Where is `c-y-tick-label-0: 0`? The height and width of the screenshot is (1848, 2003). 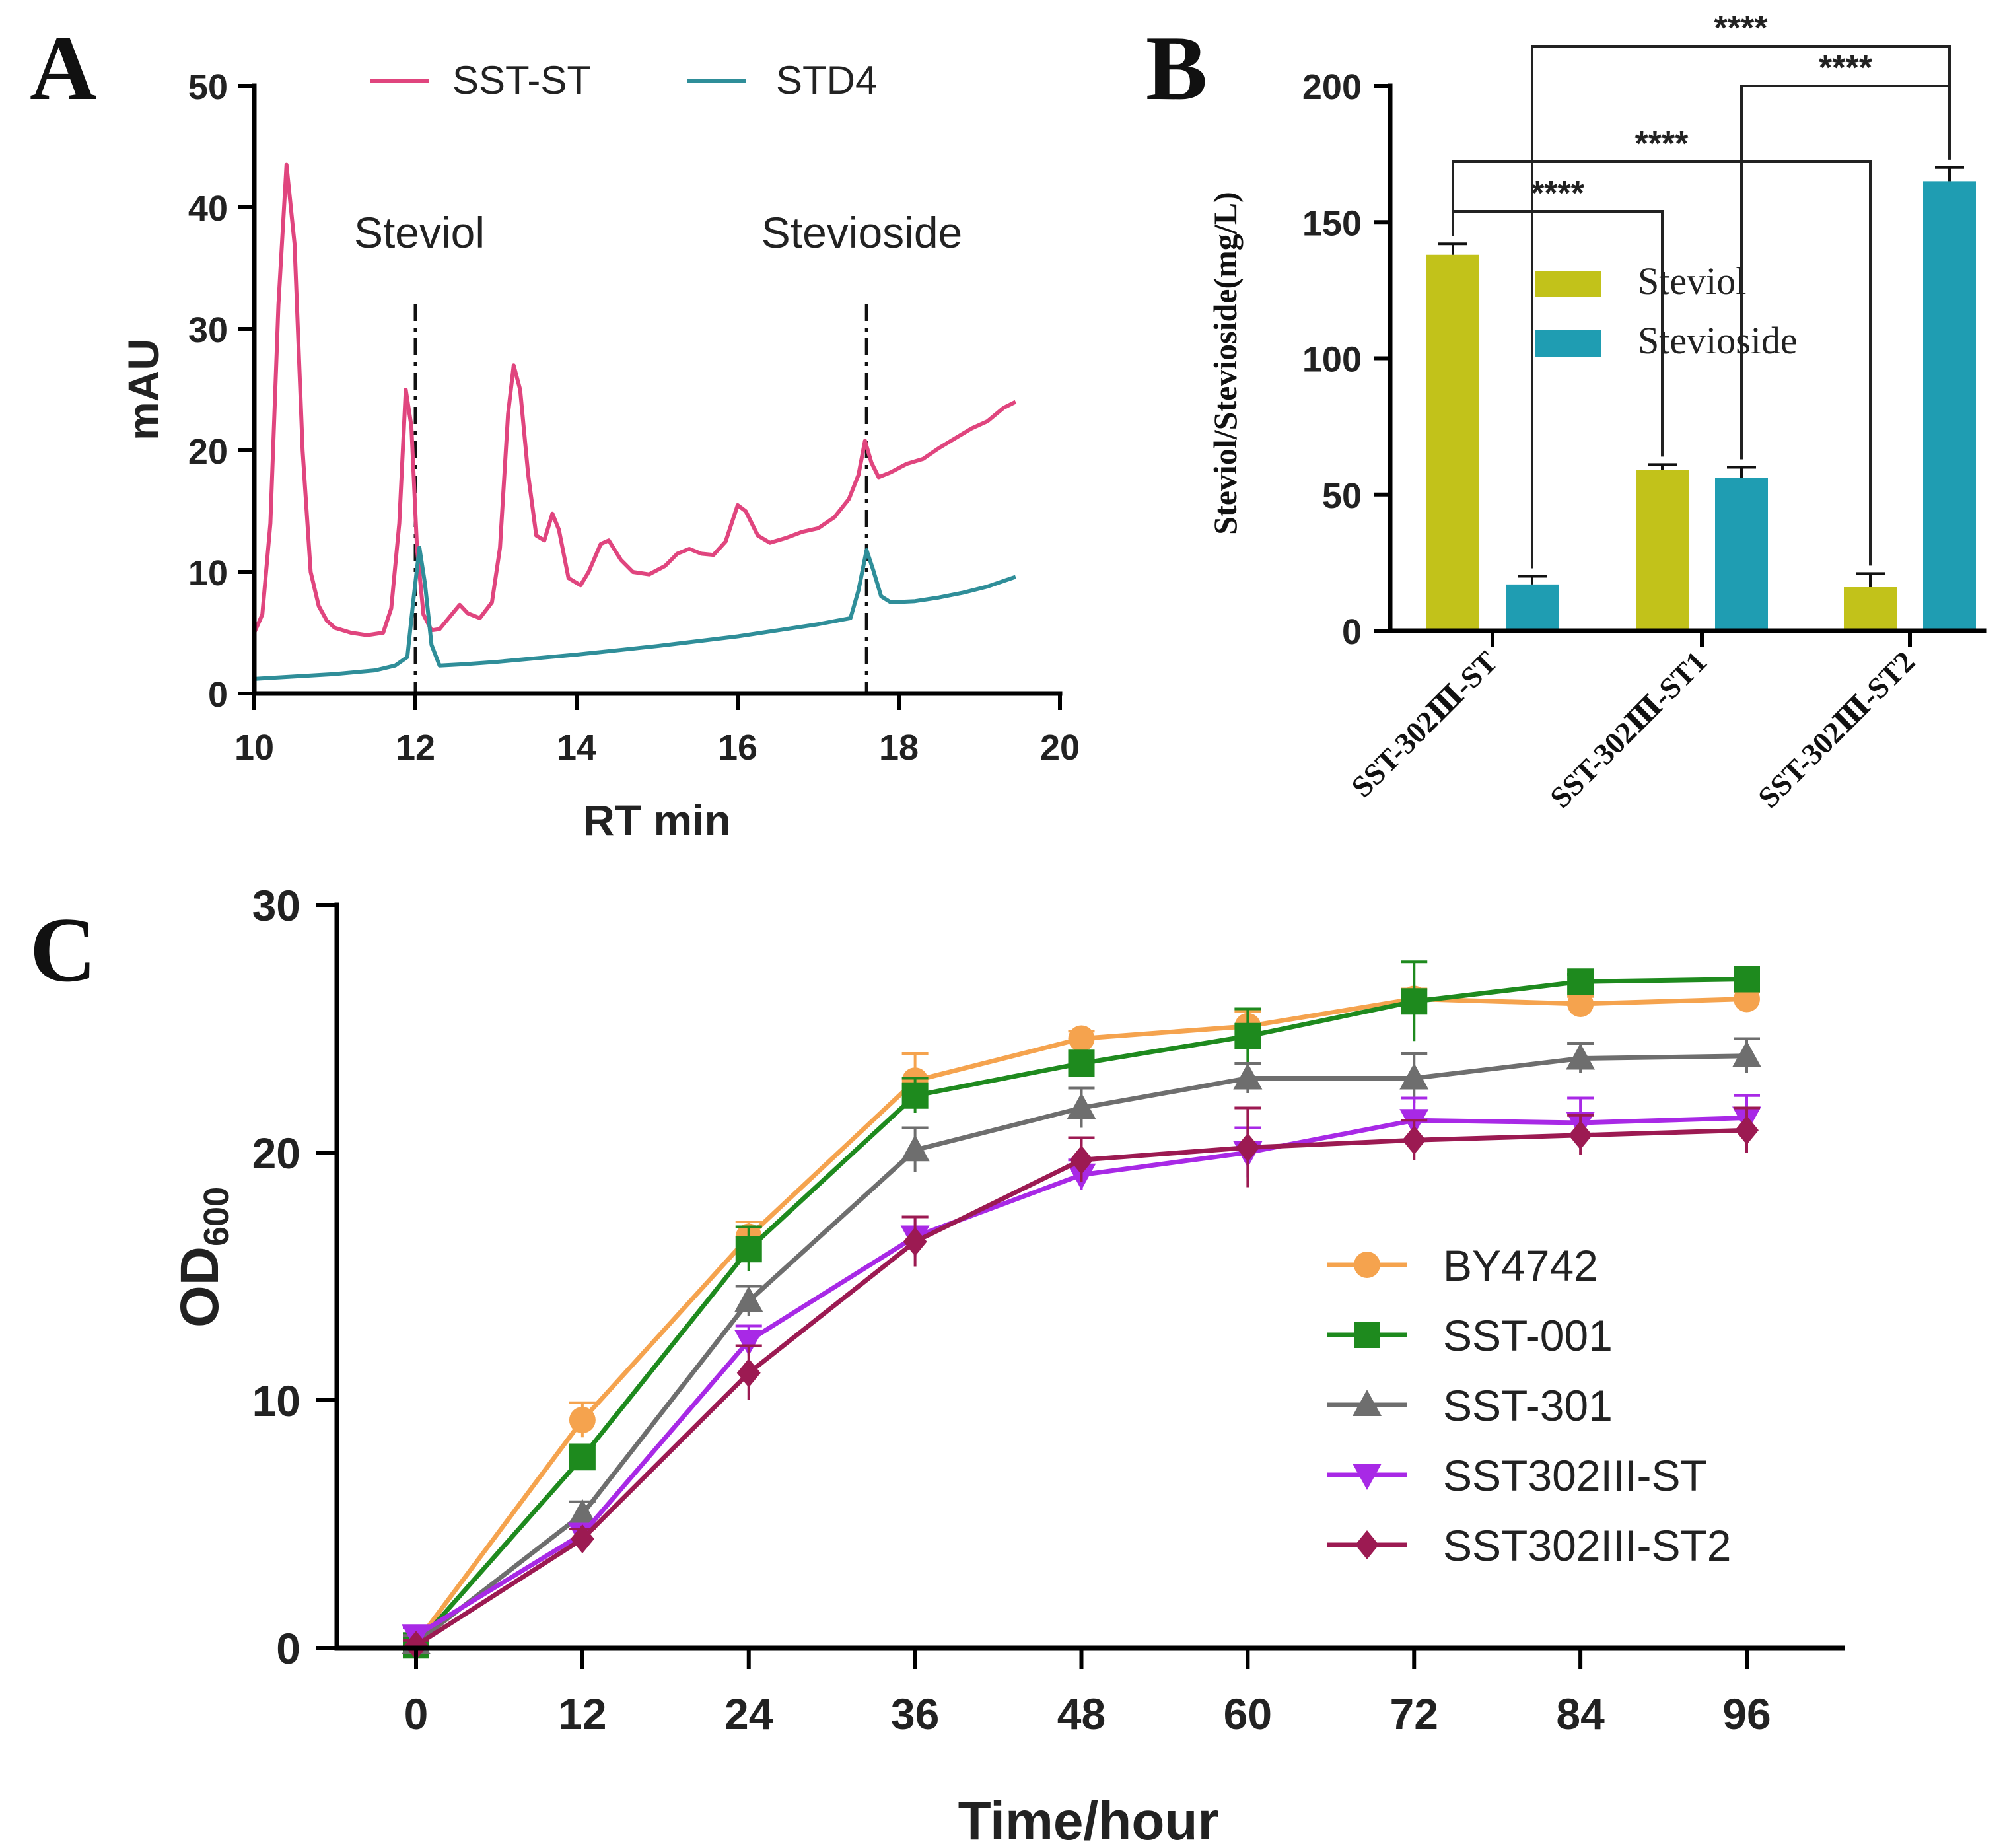 c-y-tick-label-0: 0 is located at coordinates (288, 1649).